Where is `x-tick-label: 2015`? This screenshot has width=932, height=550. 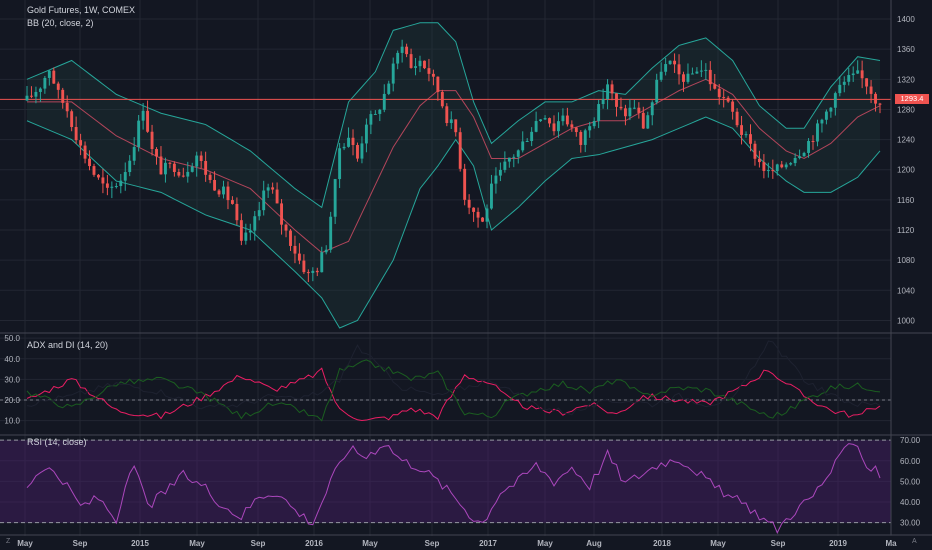 x-tick-label: 2015 is located at coordinates (140, 543).